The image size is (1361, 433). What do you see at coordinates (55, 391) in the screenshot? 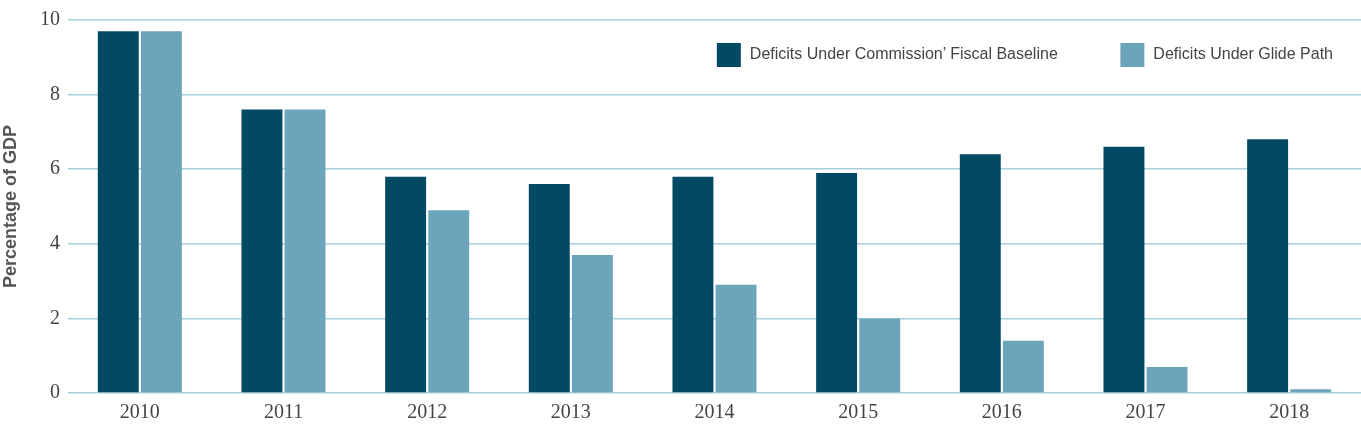
I see `y-tick-label: 0` at bounding box center [55, 391].